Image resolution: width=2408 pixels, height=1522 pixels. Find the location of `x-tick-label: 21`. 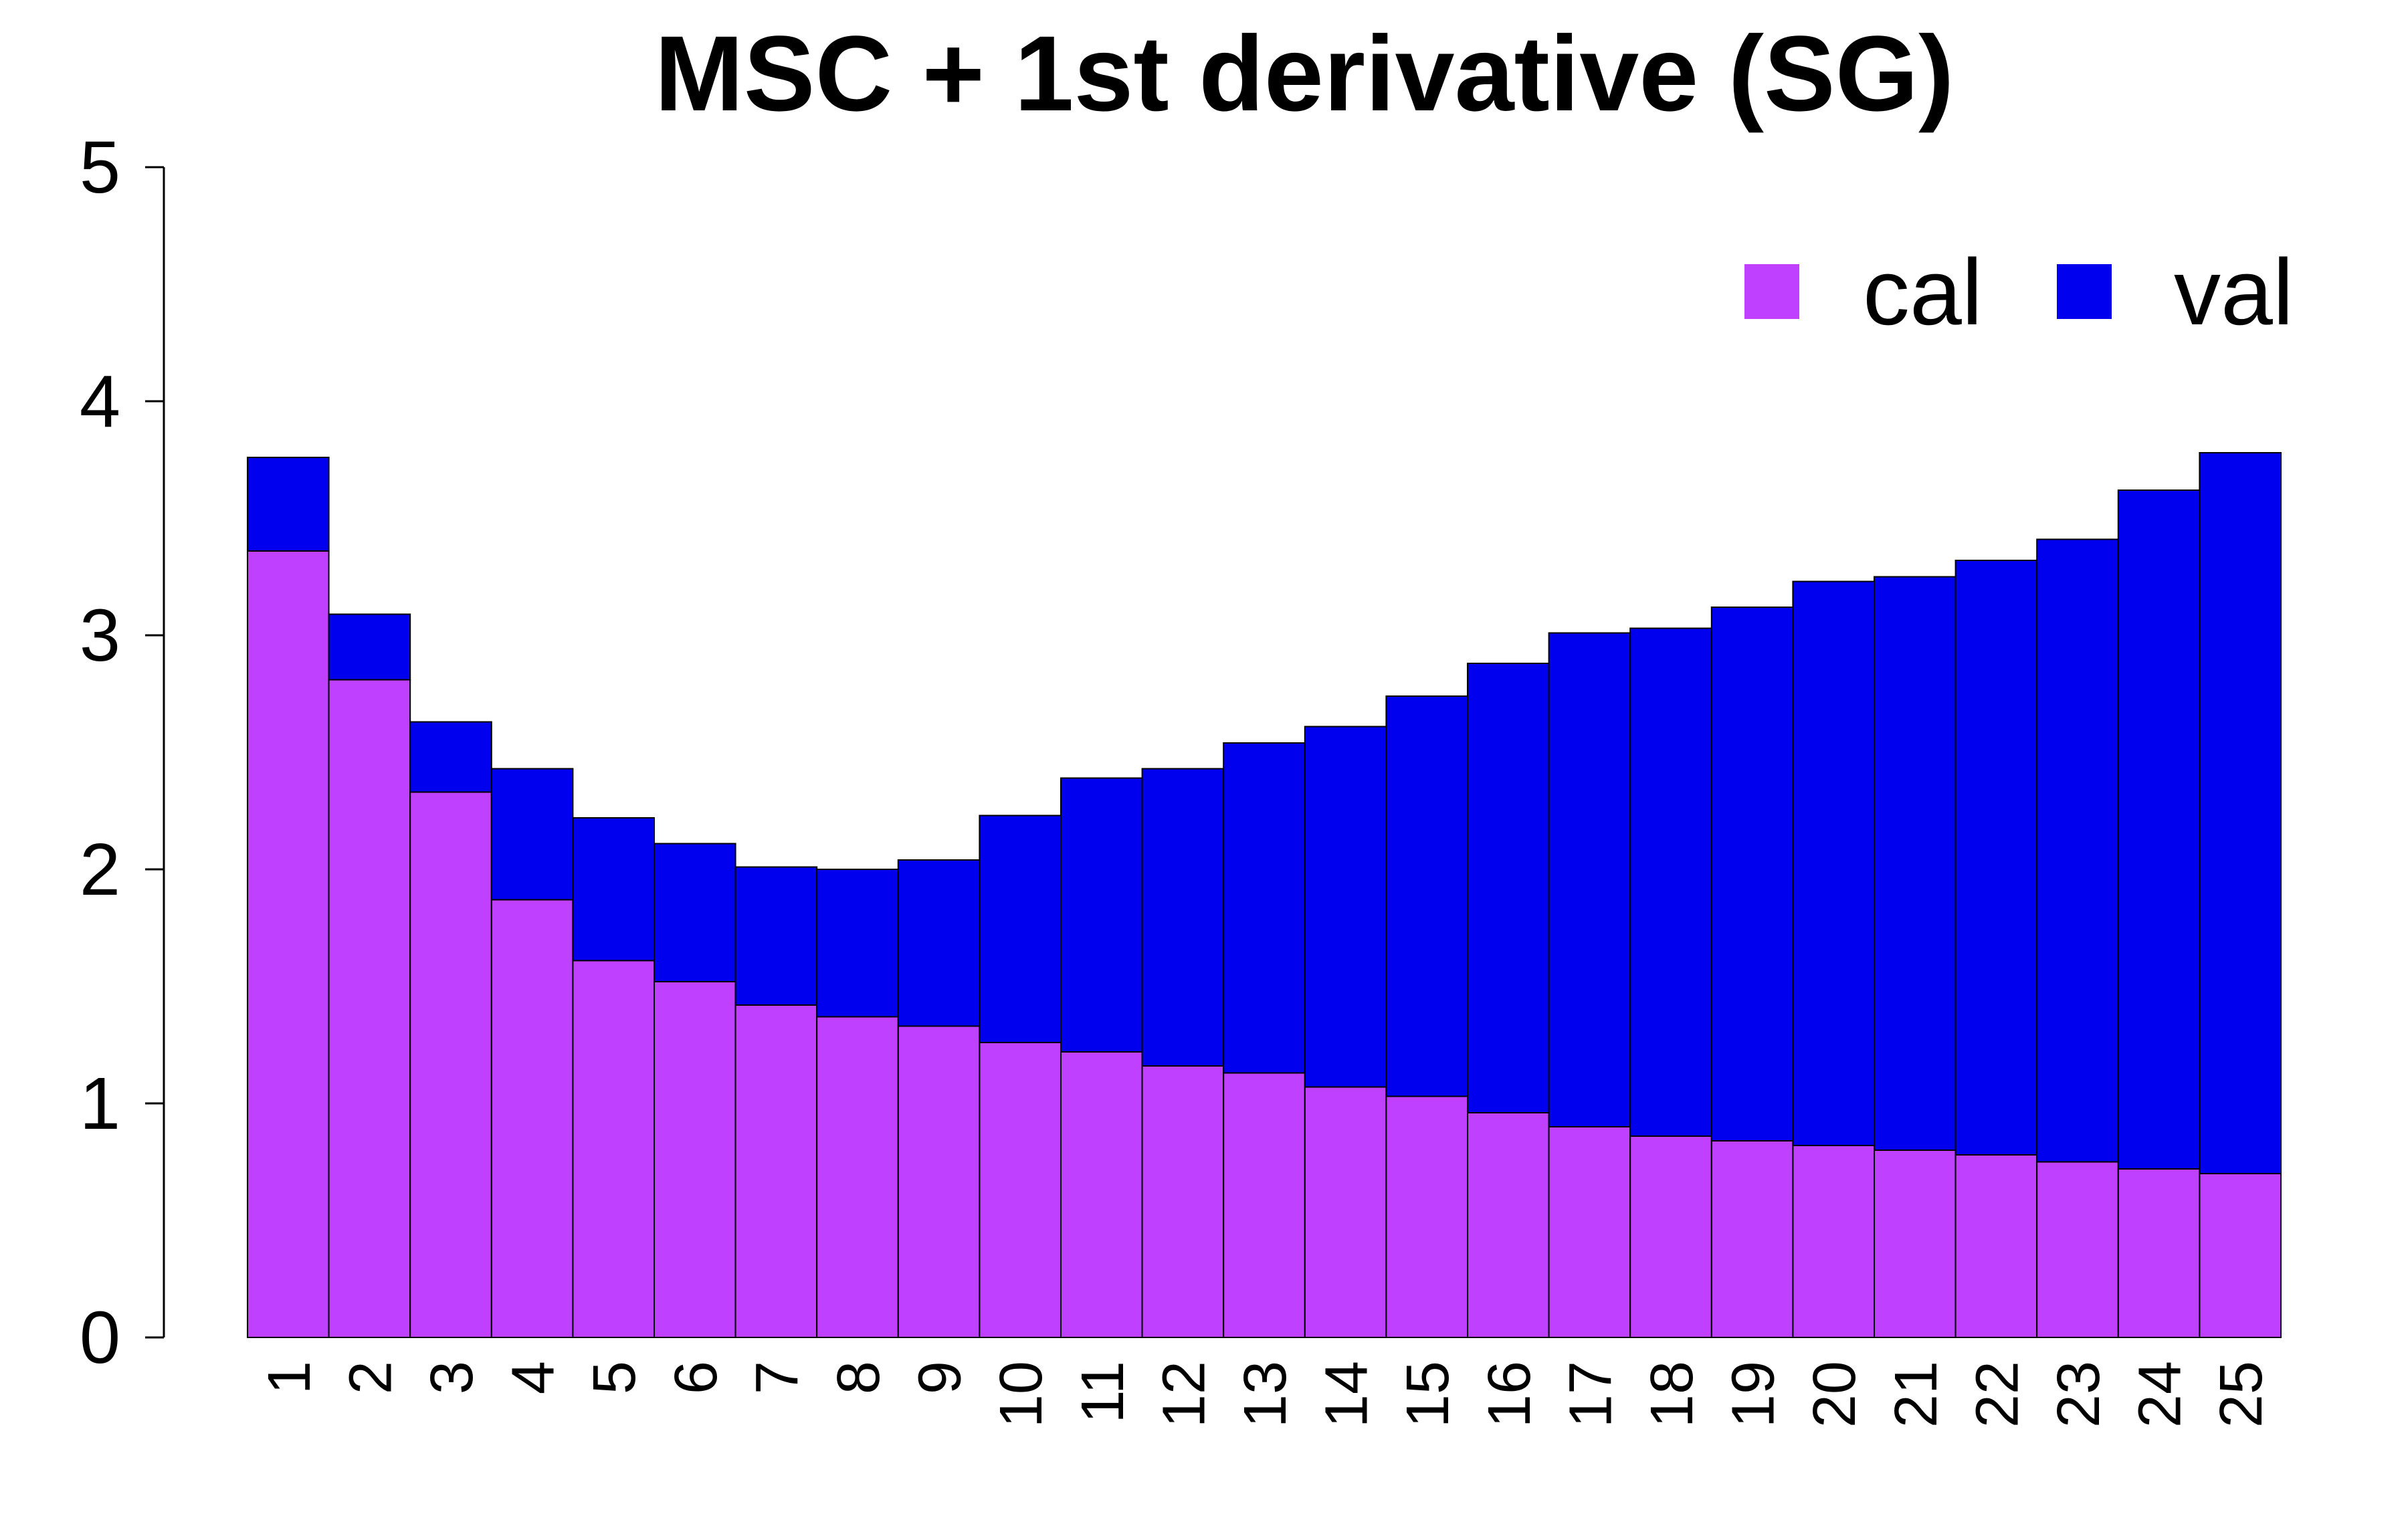

x-tick-label: 21 is located at coordinates (1916, 1394).